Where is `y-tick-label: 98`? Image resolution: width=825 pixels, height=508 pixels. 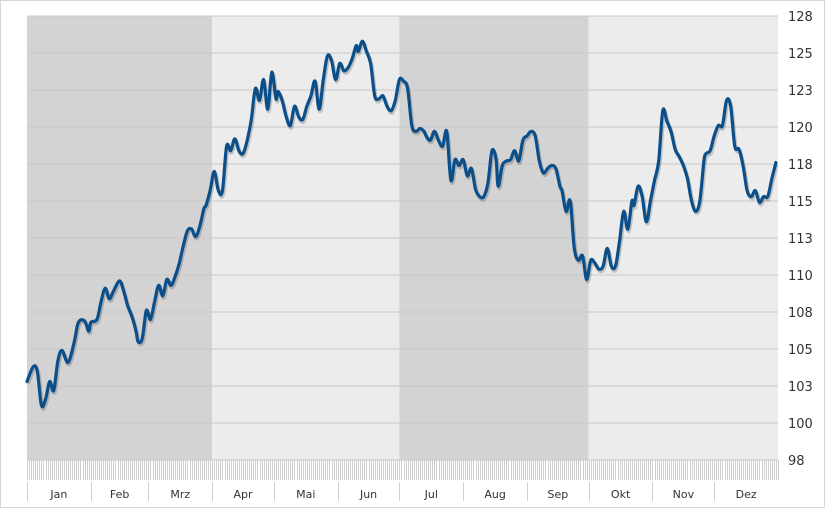
y-tick-label: 98 is located at coordinates (796, 461).